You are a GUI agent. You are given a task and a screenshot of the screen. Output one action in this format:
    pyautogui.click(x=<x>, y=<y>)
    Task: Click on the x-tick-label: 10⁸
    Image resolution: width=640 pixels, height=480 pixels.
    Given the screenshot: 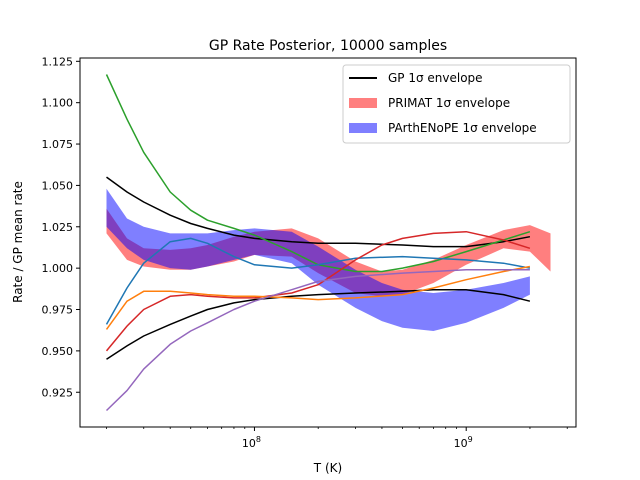 What is the action you would take?
    pyautogui.click(x=251, y=442)
    